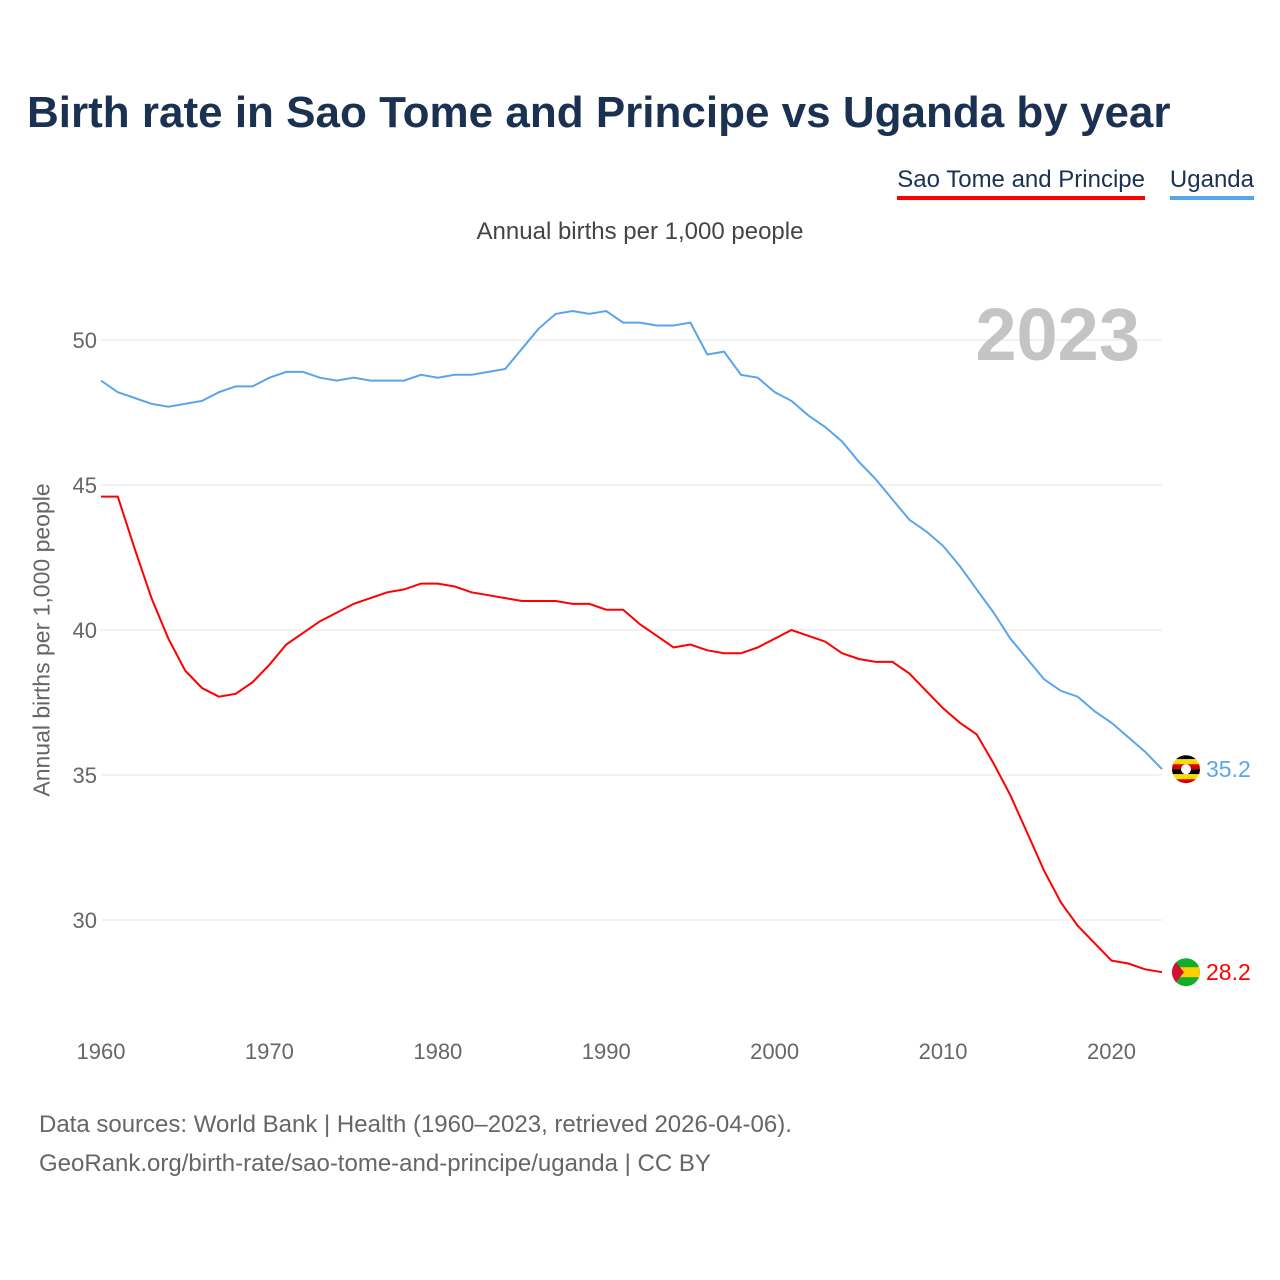 The height and width of the screenshot is (1280, 1280). Describe the element at coordinates (85, 775) in the screenshot. I see `y-tick-label: 35` at that location.